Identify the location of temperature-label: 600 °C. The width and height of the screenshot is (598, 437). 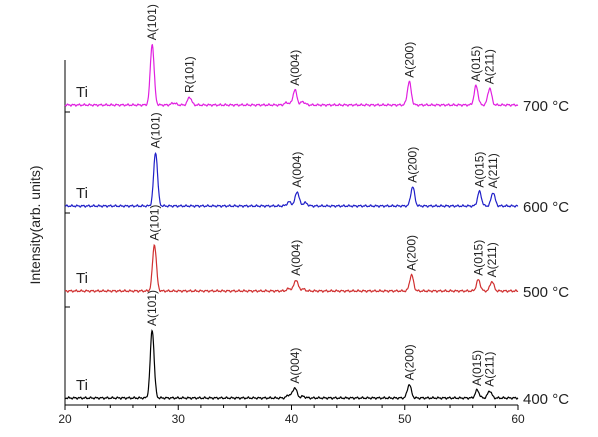
(546, 207).